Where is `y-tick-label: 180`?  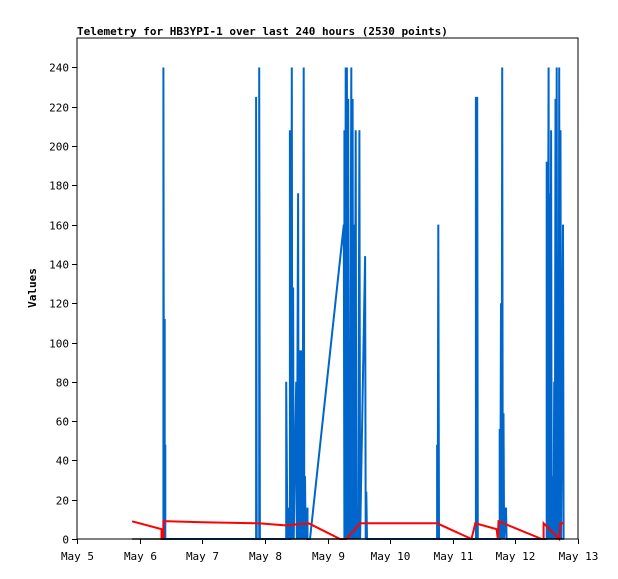
y-tick-label: 180 is located at coordinates (59, 186).